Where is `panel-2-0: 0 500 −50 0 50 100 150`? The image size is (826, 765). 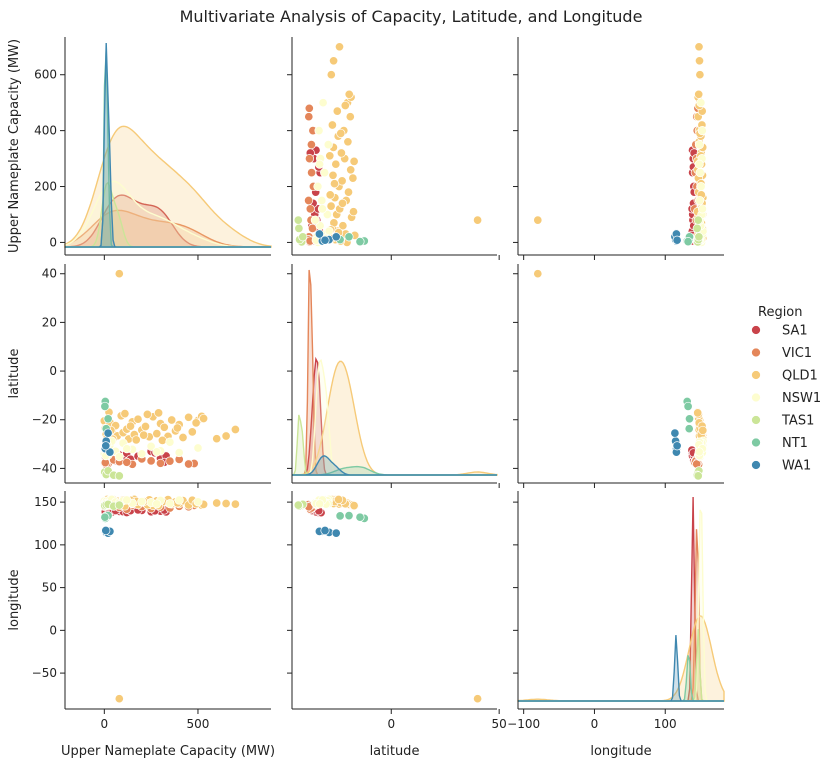
panel-2-0: 0 500 −50 0 50 100 150 is located at coordinates (151, 611).